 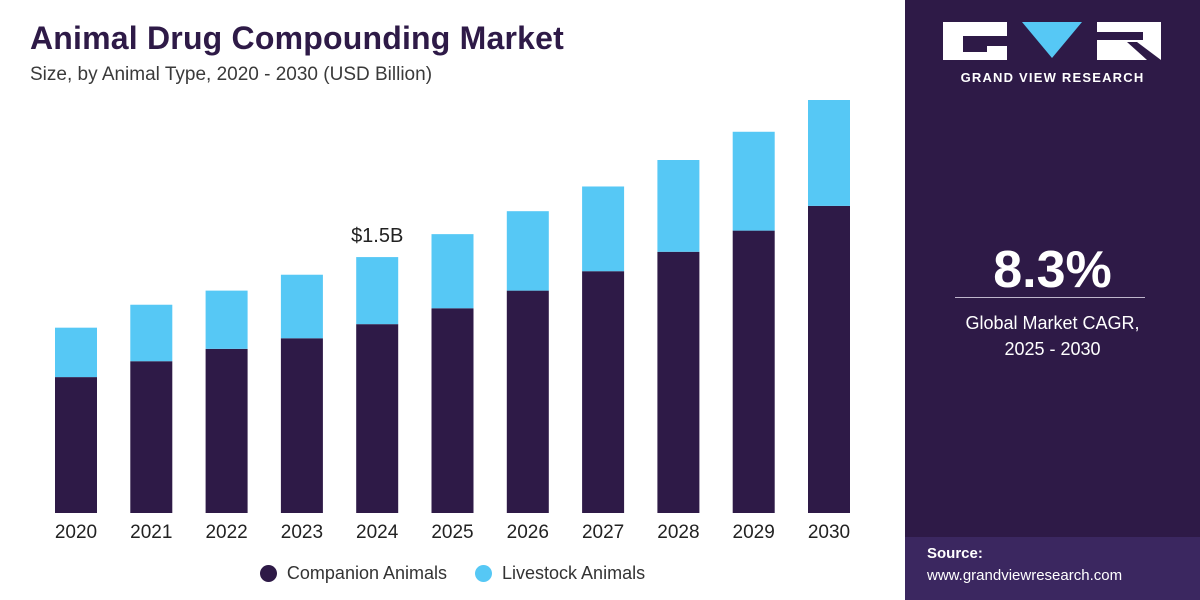 What do you see at coordinates (528, 532) in the screenshot?
I see `x-tick-2026: 2026` at bounding box center [528, 532].